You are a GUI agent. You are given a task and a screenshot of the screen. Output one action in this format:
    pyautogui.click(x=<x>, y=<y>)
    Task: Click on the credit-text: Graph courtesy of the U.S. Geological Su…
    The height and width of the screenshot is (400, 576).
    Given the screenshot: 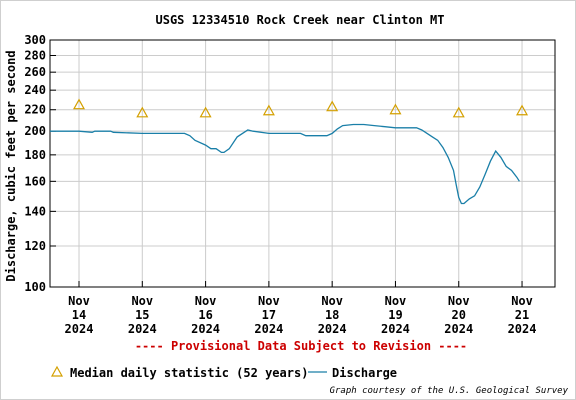 What is the action you would take?
    pyautogui.click(x=449, y=391)
    